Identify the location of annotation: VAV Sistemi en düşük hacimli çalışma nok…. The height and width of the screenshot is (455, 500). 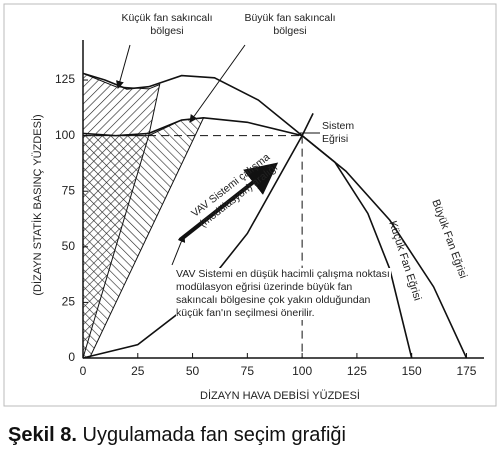
(283, 294).